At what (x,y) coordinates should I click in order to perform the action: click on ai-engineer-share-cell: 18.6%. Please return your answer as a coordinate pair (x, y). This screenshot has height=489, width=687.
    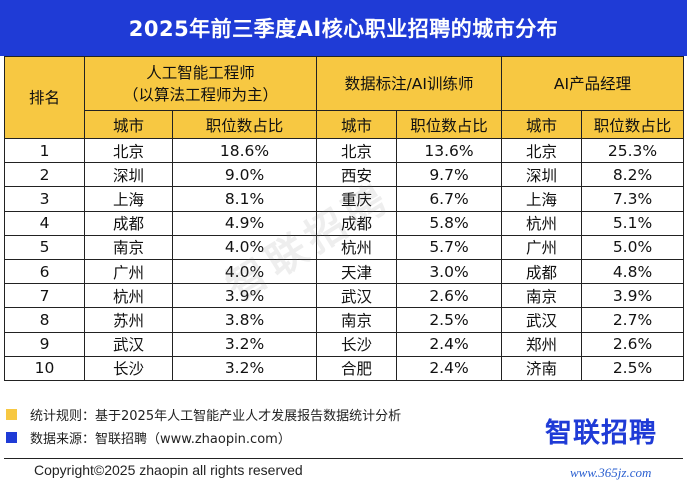
    Looking at the image, I should click on (244, 150).